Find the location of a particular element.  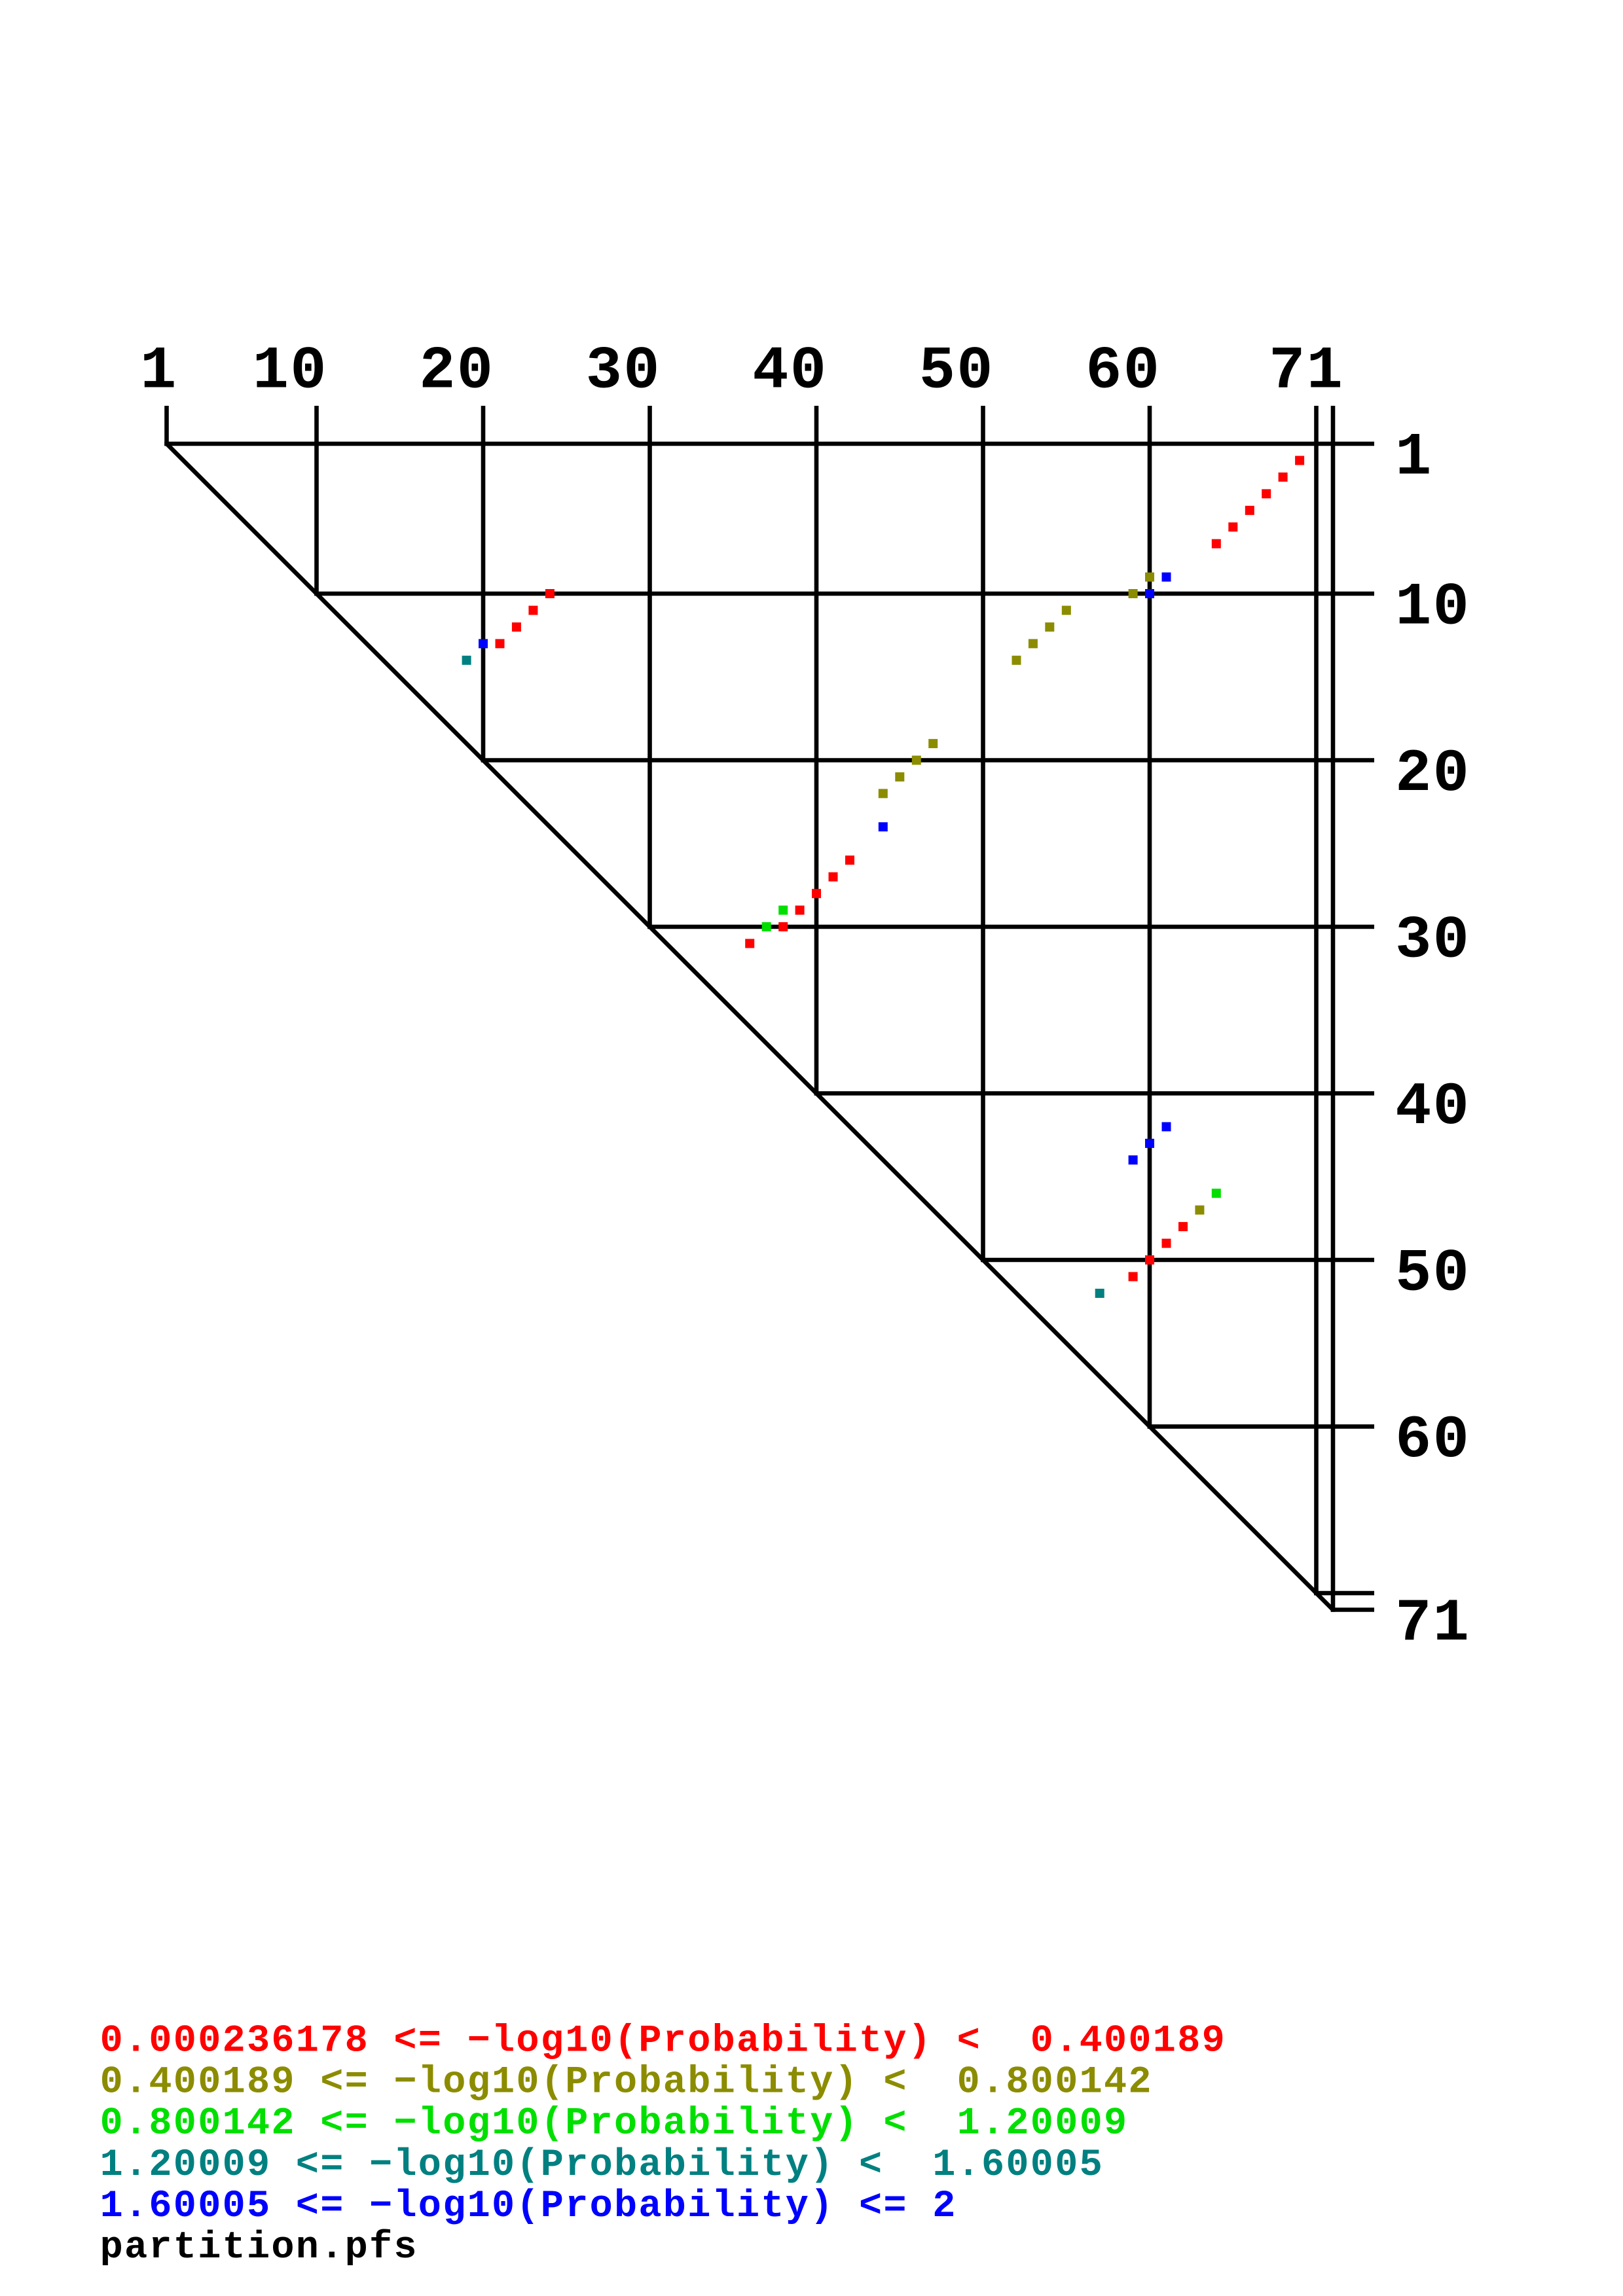

svg-text:1.20009 <= −log10(Probability): 1.20009 <= −log10(Probability) < 1.60005 is located at coordinates (601, 2165).